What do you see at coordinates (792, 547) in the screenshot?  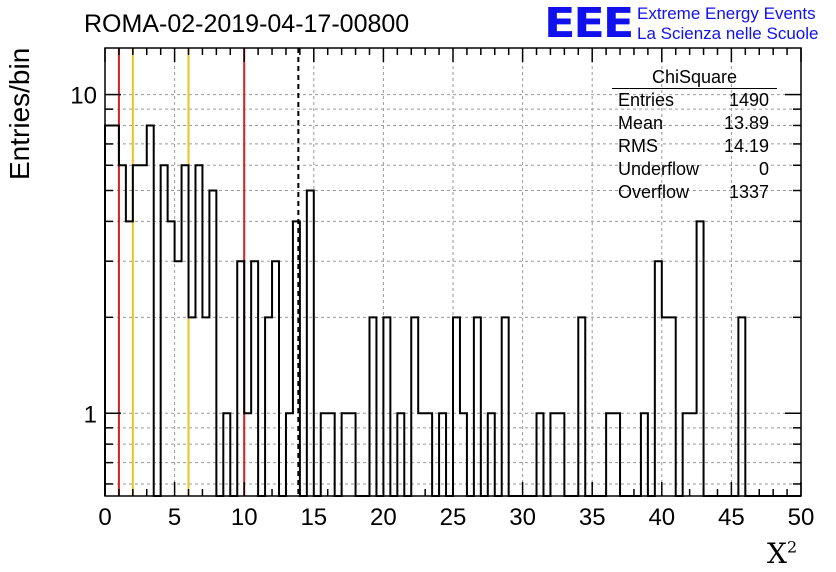 I see `x-axis-label-sup: 2` at bounding box center [792, 547].